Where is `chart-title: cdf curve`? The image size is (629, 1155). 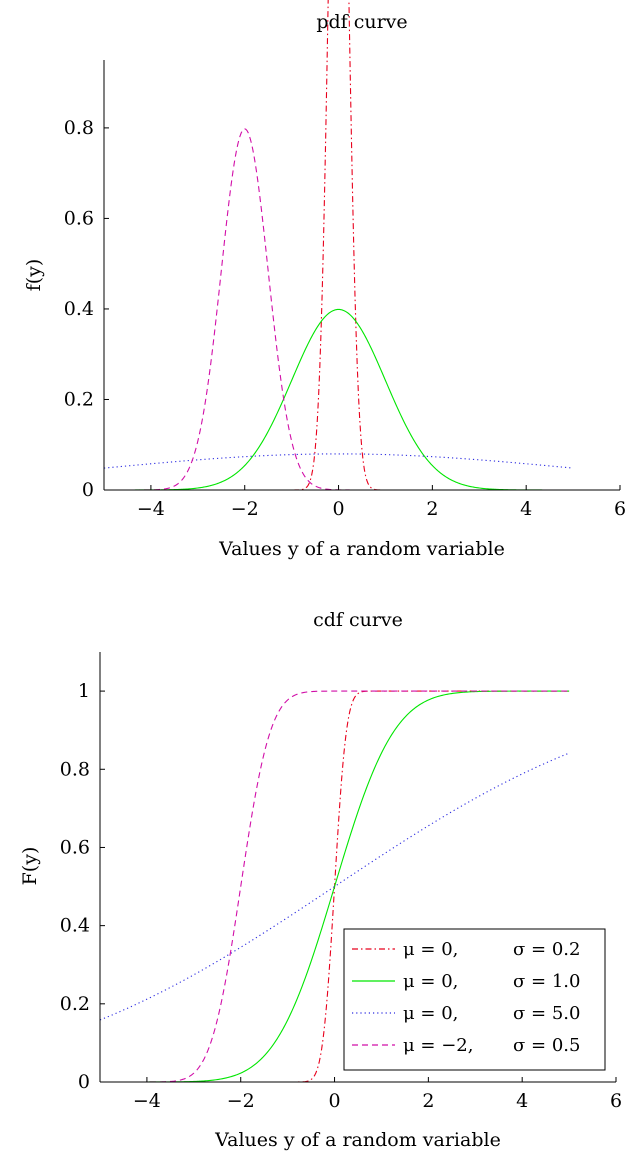
chart-title: cdf curve is located at coordinates (358, 620).